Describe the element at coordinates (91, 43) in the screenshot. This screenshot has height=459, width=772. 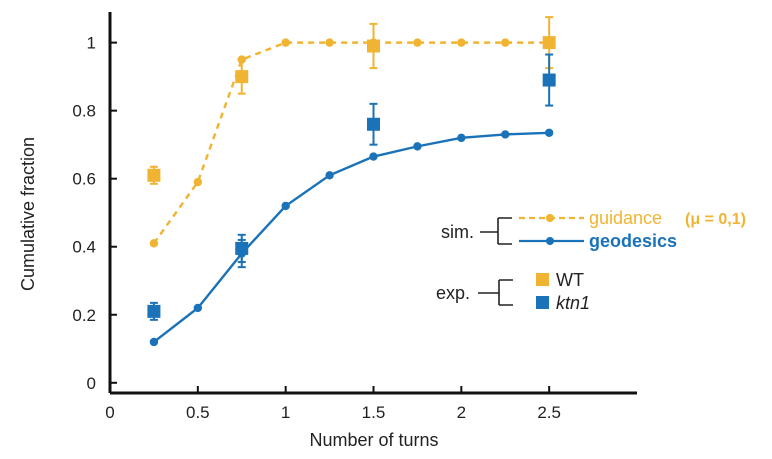
I see `y-tick-label: 1` at that location.